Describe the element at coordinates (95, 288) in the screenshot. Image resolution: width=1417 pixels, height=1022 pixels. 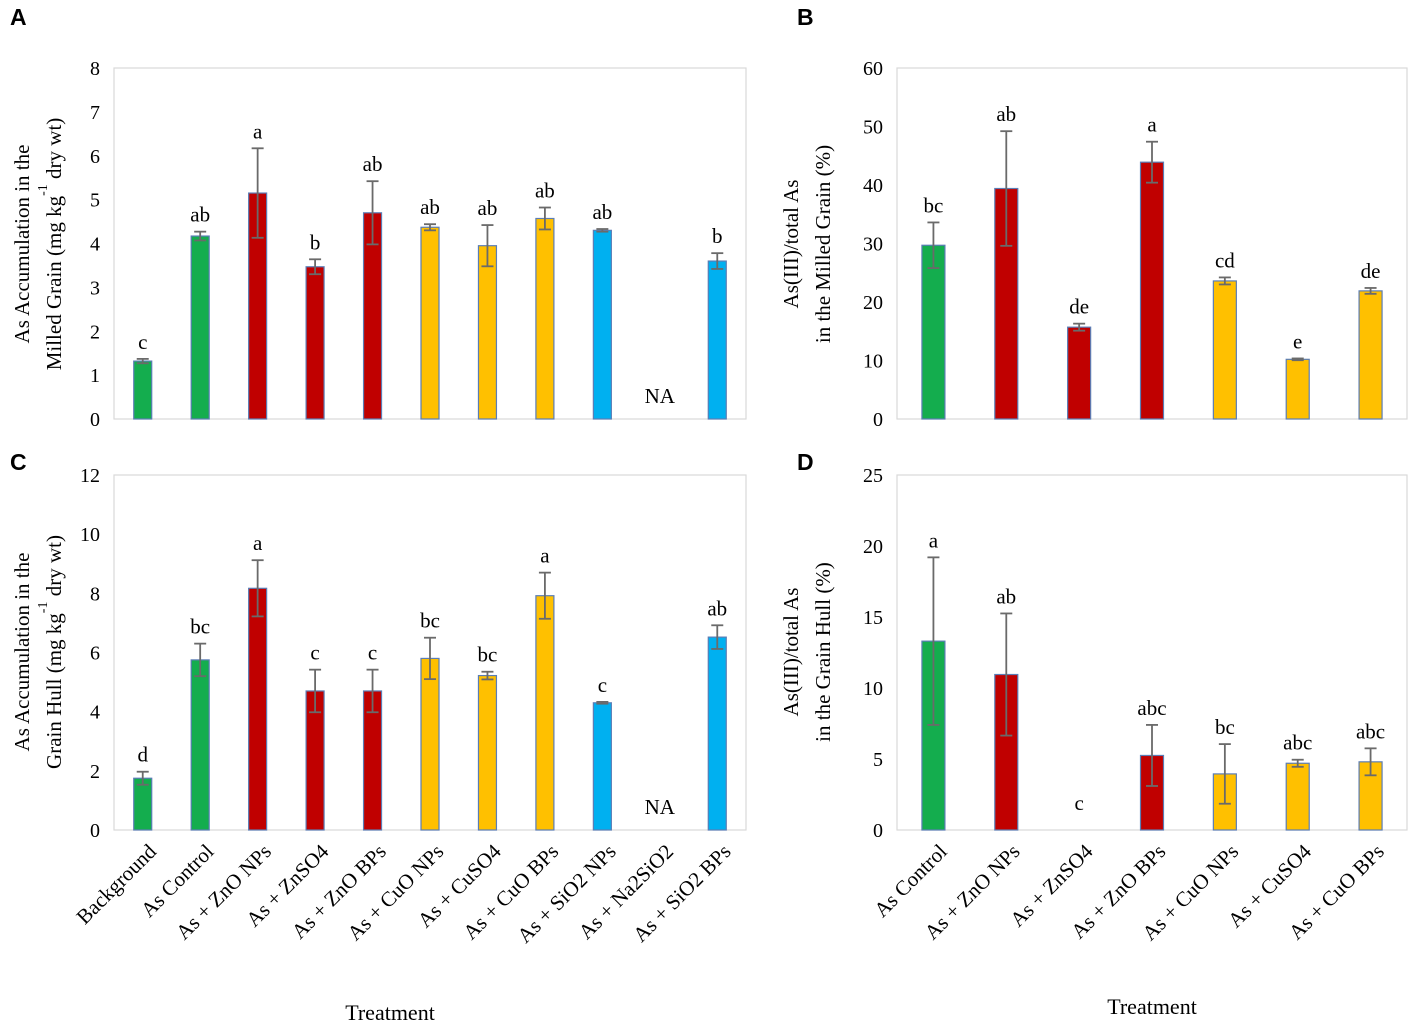
I see `y-tick-label: 3` at that location.